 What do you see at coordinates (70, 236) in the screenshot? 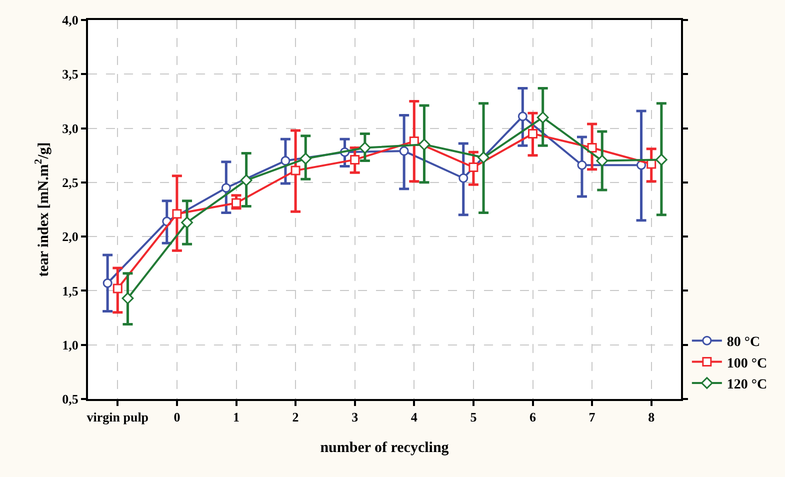
I see `y-tick-label: 2,0` at bounding box center [70, 236].